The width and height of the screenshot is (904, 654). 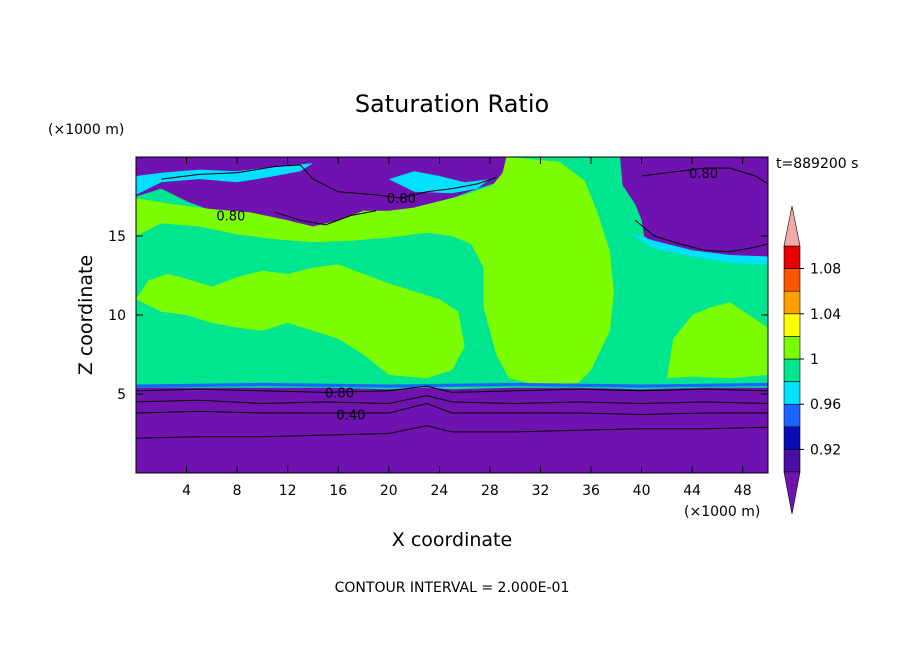 I want to click on x-tick-label-12: 12, so click(x=288, y=491).